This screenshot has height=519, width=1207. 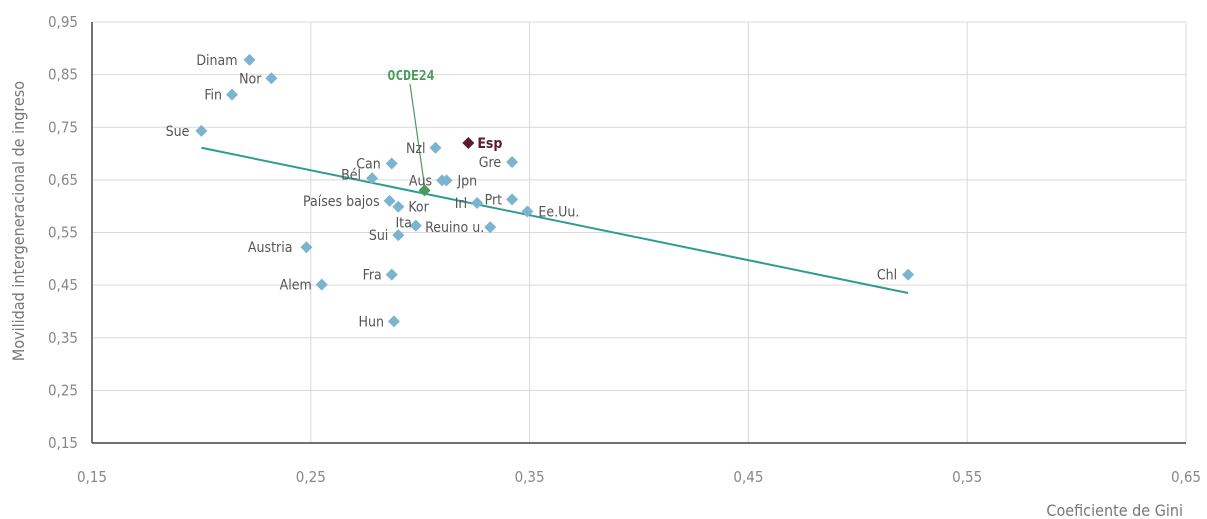 I want to click on data-point-label: Nzl, so click(x=416, y=149).